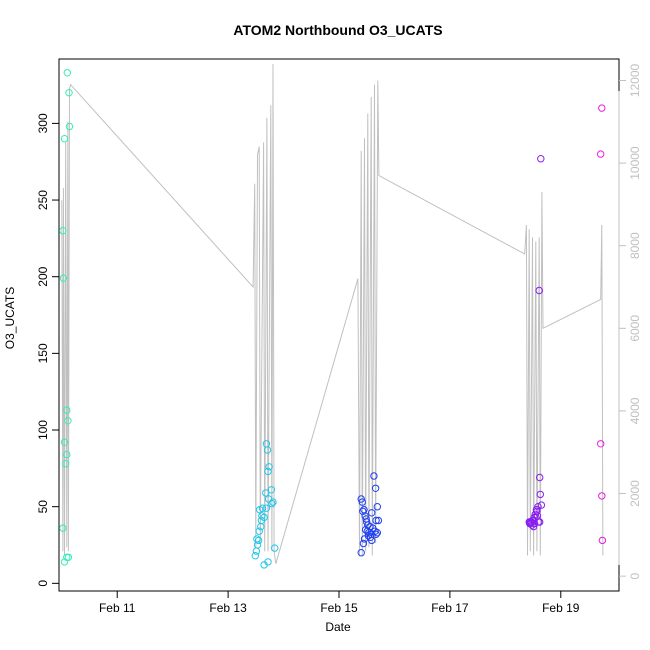 This screenshot has width=650, height=650. I want to click on y2-axis: 0 2000 4000 6000 8000 10000 12000, so click(630, 321).